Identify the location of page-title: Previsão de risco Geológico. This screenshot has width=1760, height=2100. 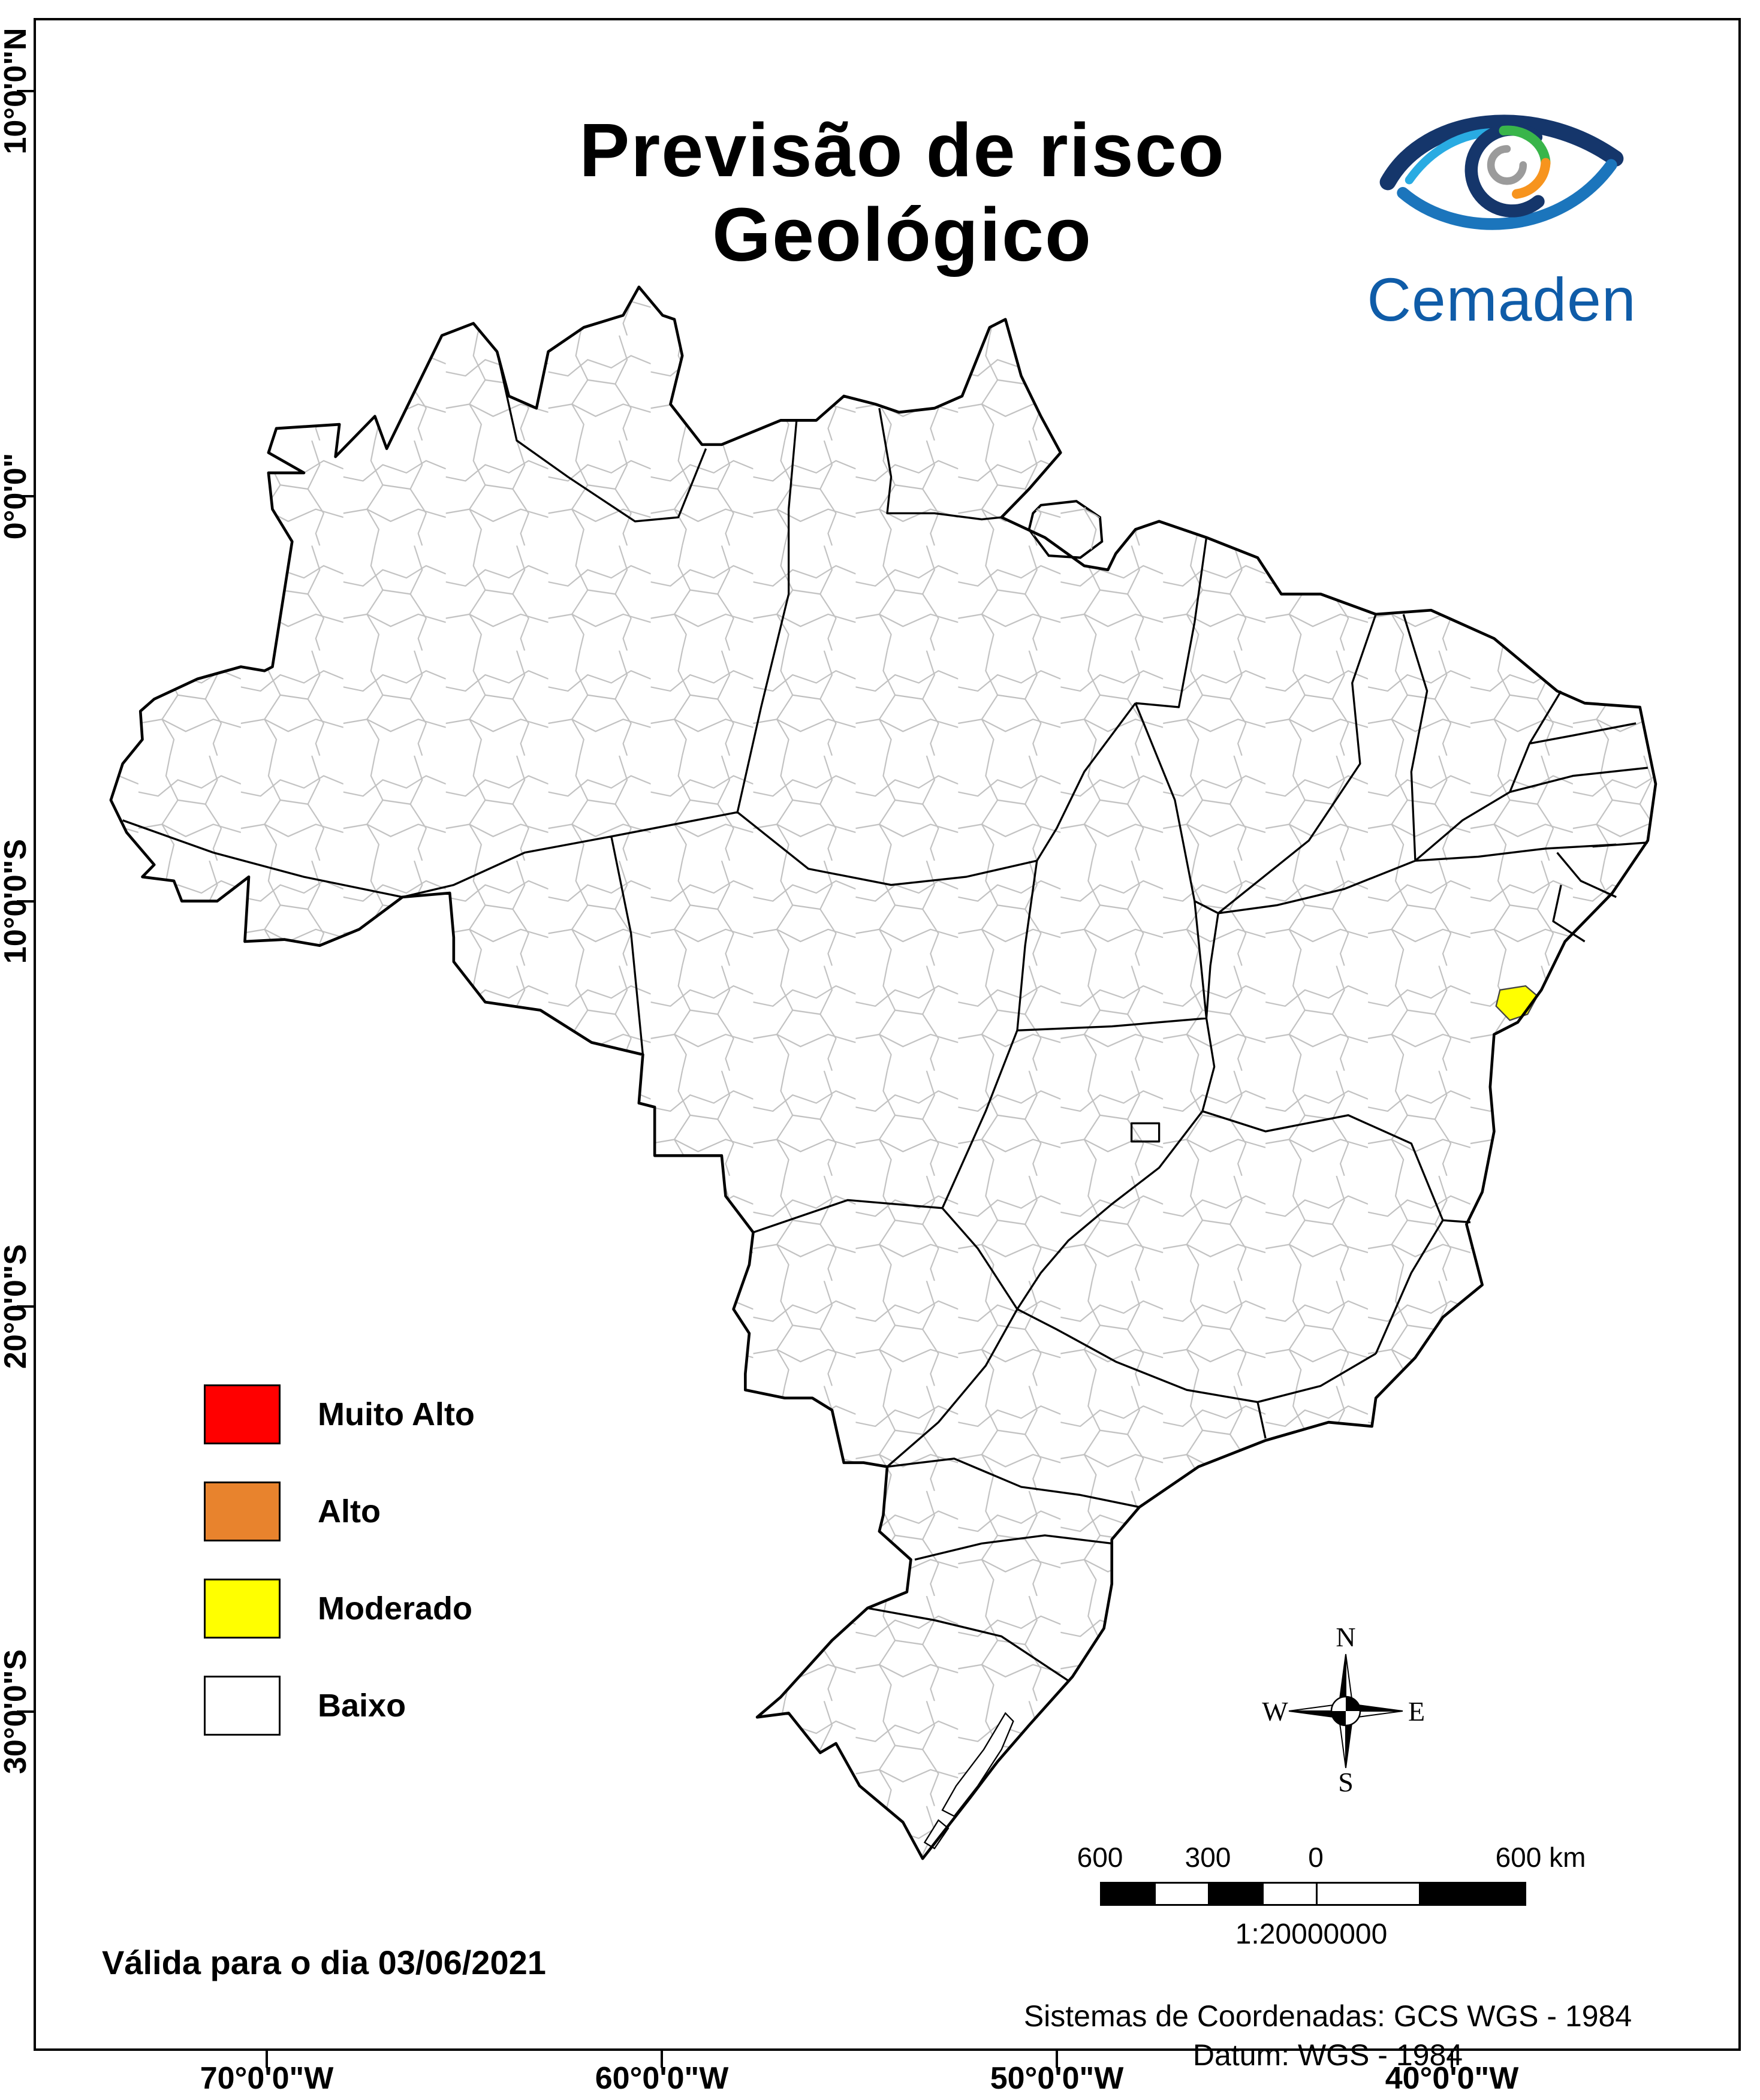
(902, 192).